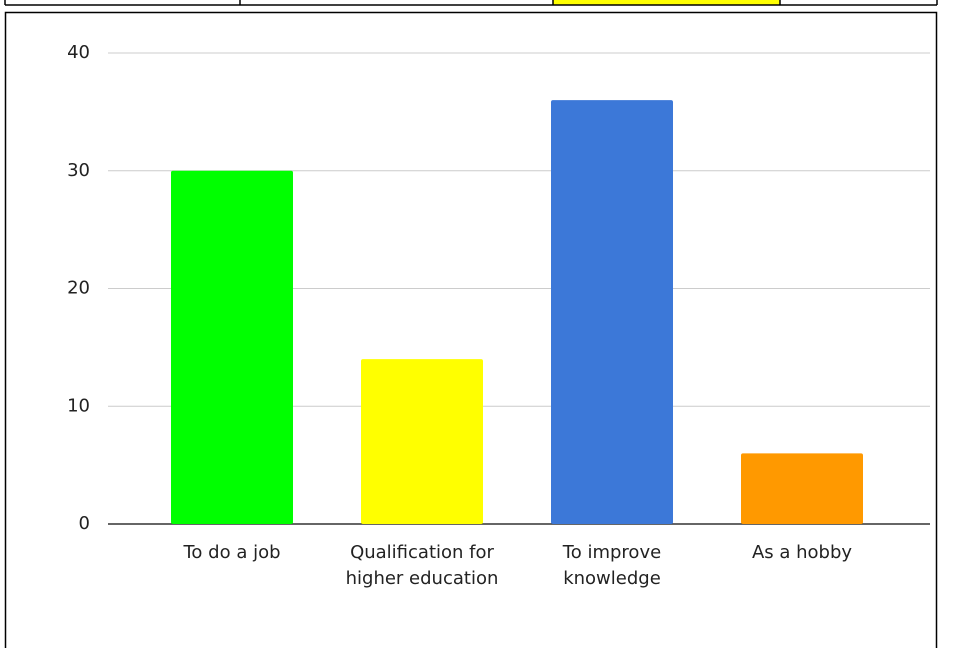 Image resolution: width=954 pixels, height=648 pixels. What do you see at coordinates (232, 552) in the screenshot?
I see `x-tick-label: To do a job` at bounding box center [232, 552].